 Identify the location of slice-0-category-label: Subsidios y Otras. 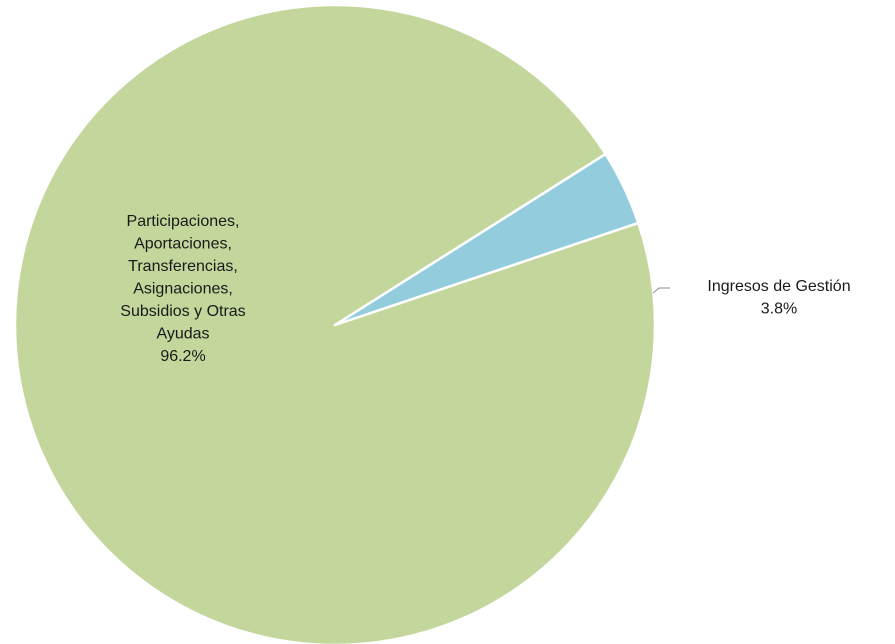
(182, 311).